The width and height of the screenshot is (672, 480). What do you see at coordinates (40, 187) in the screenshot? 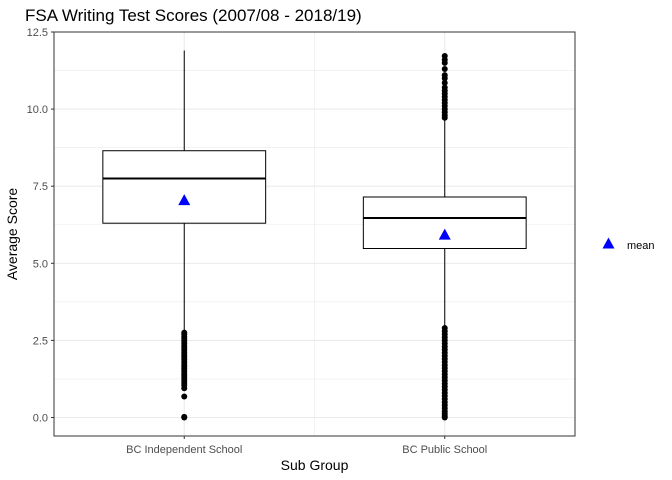
I see `y-tick-label: 7.5` at bounding box center [40, 187].